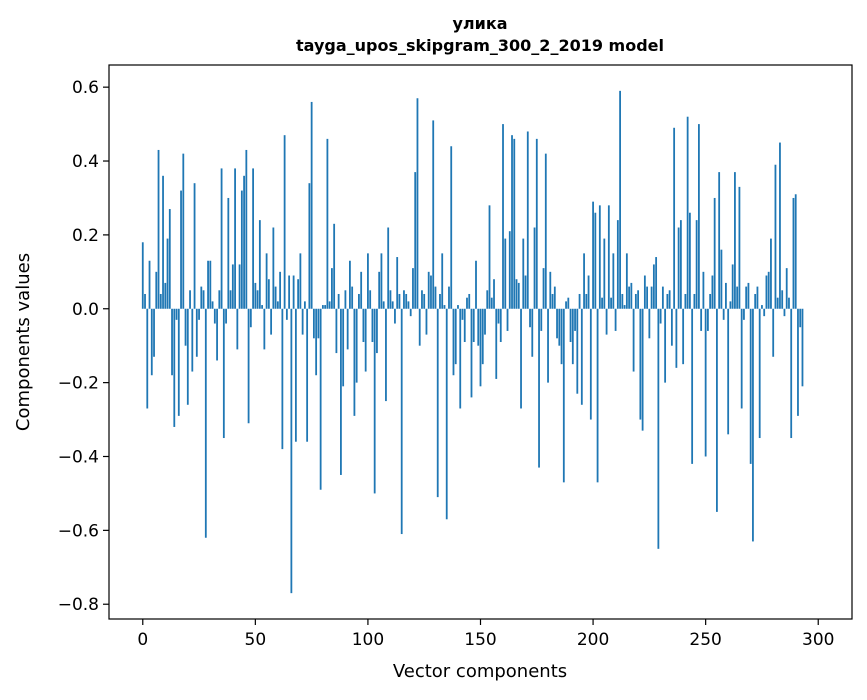  What do you see at coordinates (480, 640) in the screenshot?
I see `x-tick-label: 150` at bounding box center [480, 640].